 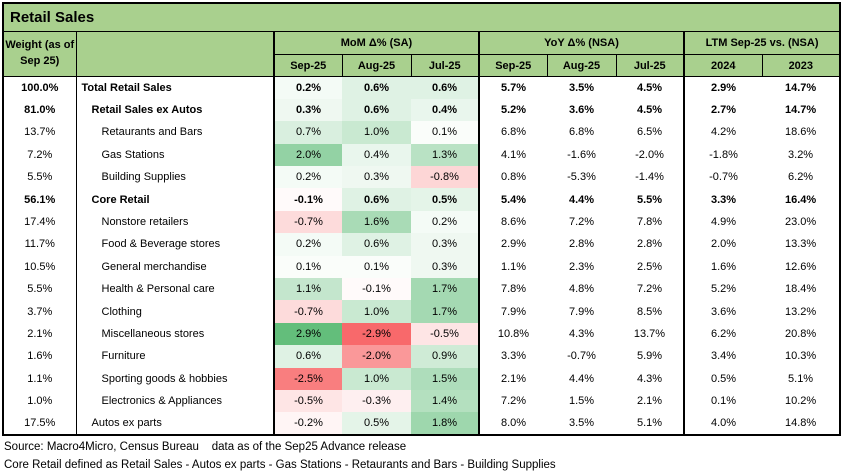 I want to click on ltm-value-cell: 3.4%, so click(x=722, y=356).